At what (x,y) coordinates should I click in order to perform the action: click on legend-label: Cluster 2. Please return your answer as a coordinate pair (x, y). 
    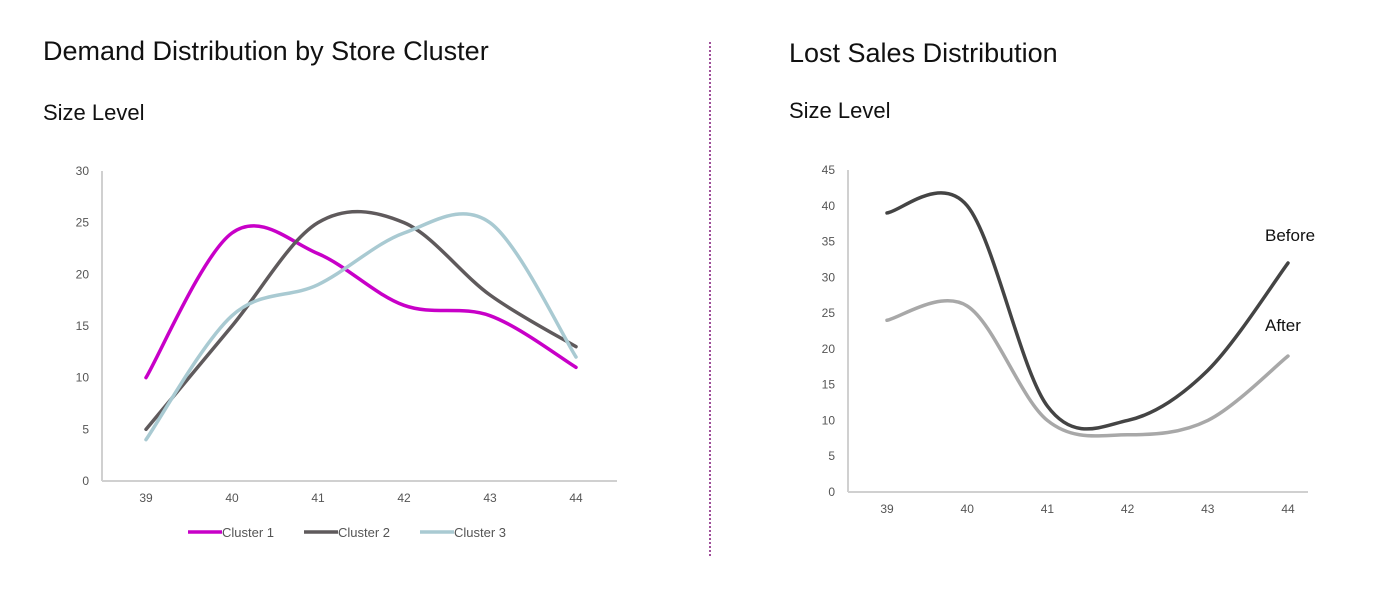
    Looking at the image, I should click on (364, 532).